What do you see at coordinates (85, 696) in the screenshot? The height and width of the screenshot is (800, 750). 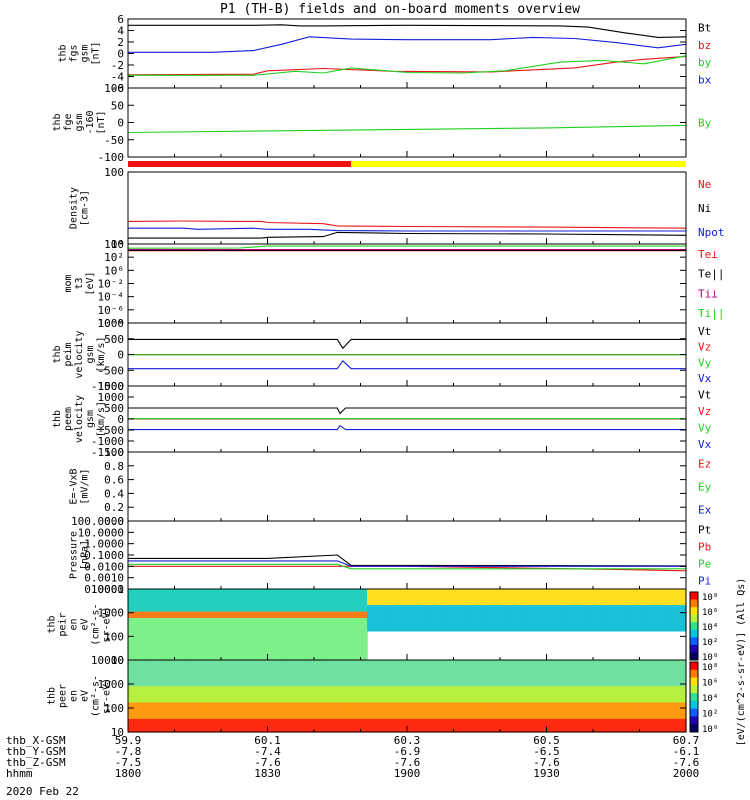 I see `y-axis-label: eV` at bounding box center [85, 696].